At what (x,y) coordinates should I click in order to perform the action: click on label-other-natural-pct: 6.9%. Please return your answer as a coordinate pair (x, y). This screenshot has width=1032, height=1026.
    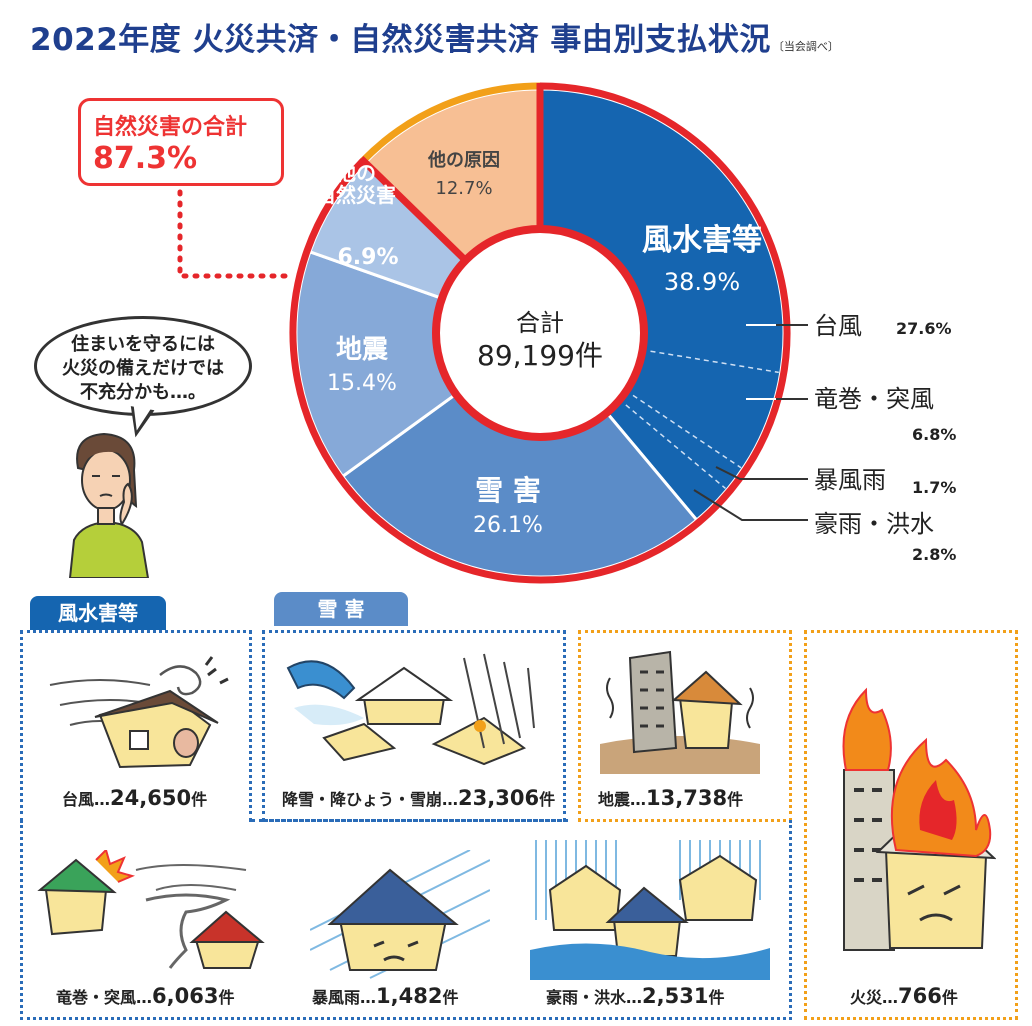
    Looking at the image, I should click on (367, 257).